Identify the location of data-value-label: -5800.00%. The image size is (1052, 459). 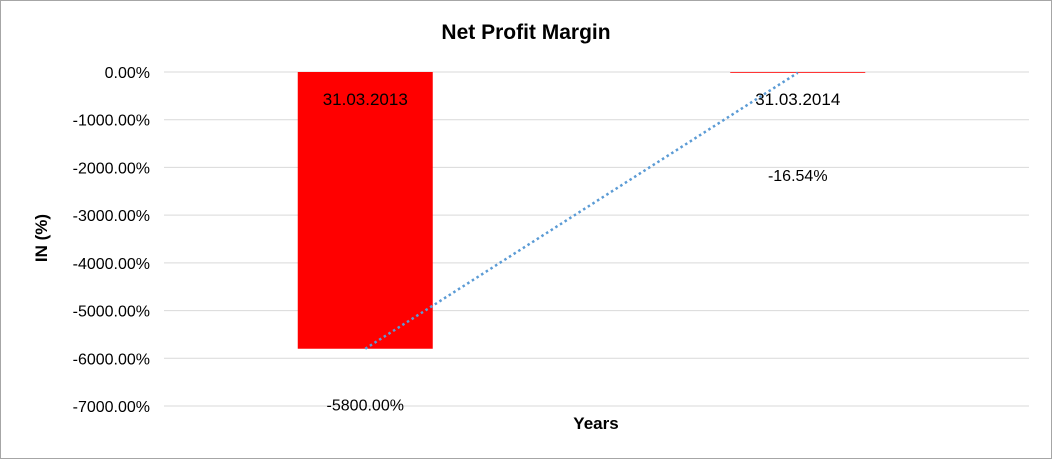
(365, 406).